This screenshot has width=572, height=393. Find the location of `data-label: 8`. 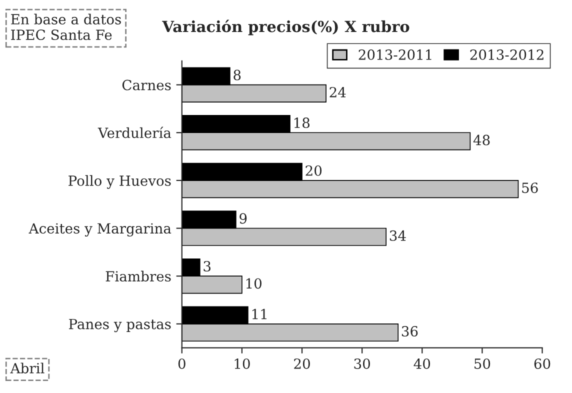

data-label: 8 is located at coordinates (237, 75).